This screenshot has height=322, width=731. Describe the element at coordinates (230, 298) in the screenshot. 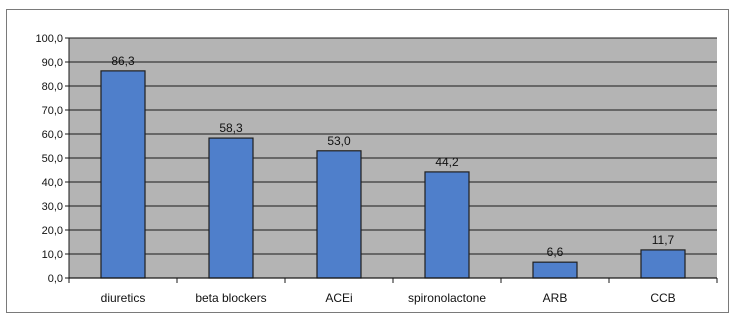

I see `x-category-label: beta blockers` at that location.